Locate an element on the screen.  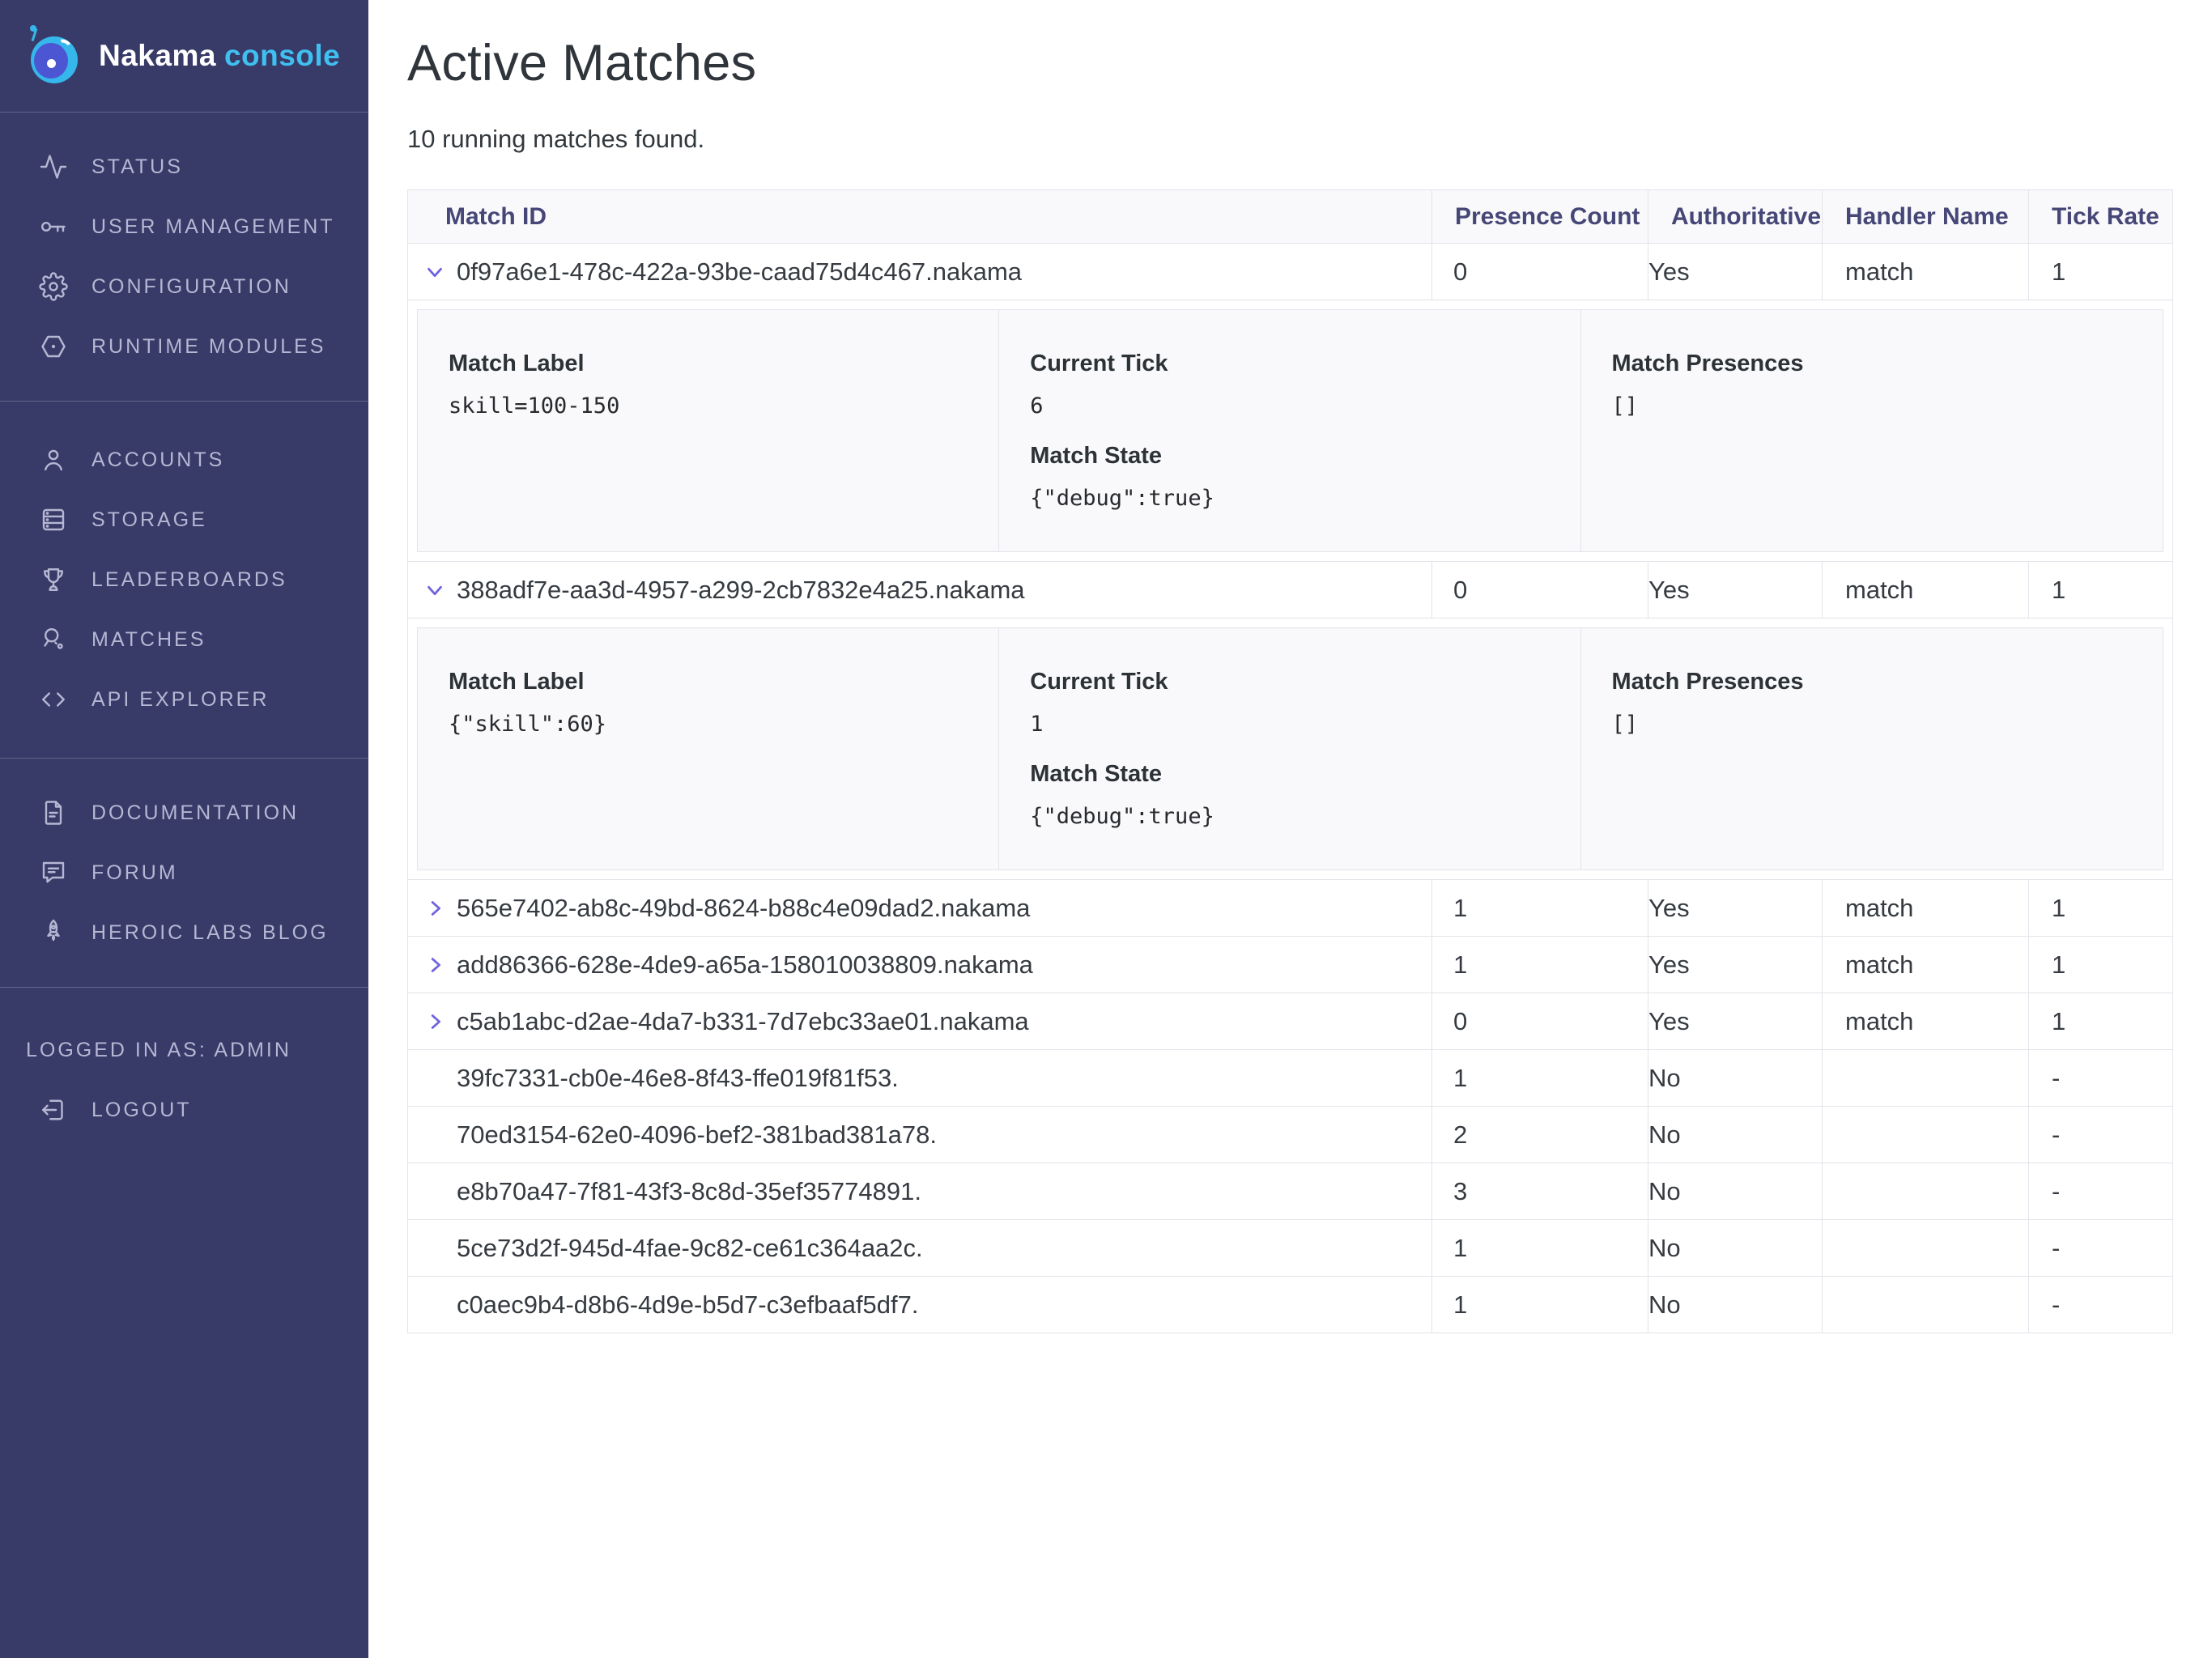
sidebar-item-label: CONFIGURATION is located at coordinates (191, 286).